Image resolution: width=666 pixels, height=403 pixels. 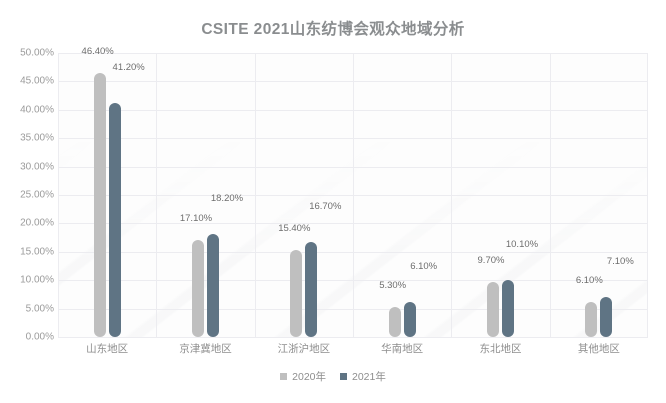 I want to click on x-axis-tick-label: 山东地区, so click(x=107, y=349).